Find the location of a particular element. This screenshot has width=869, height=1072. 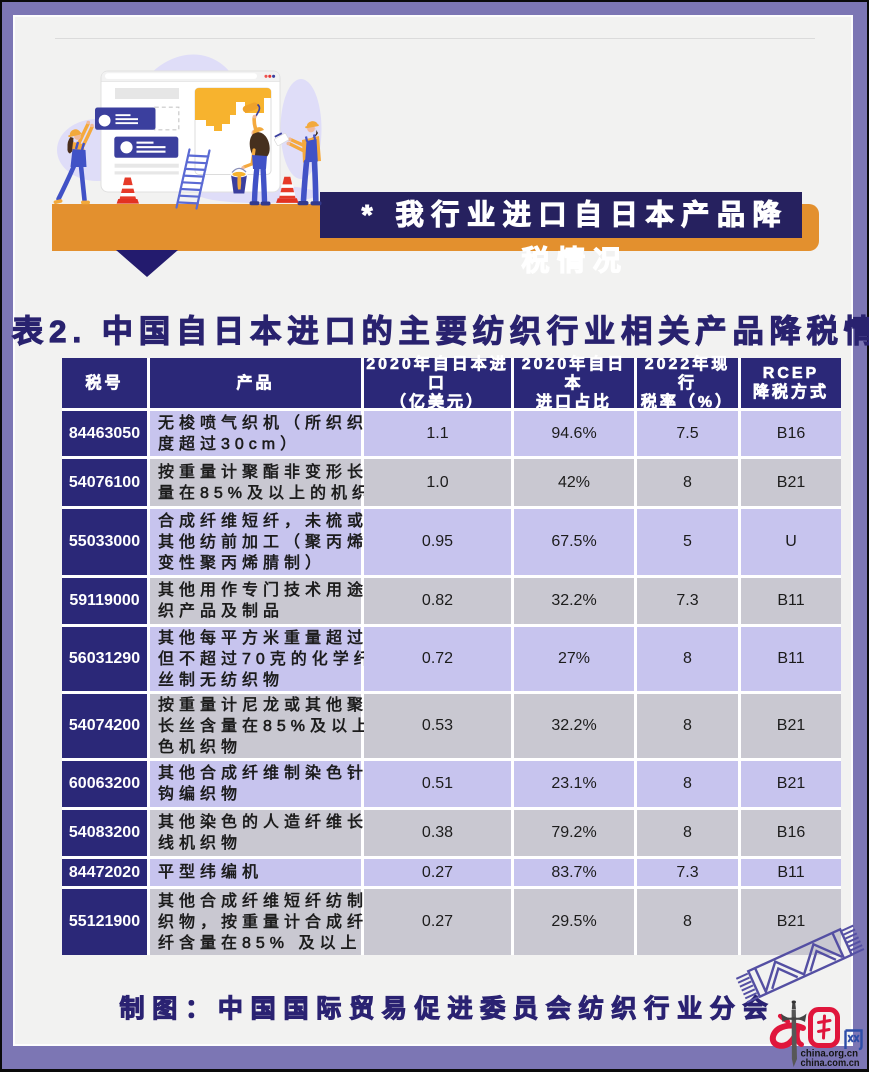

svg-text: china.com.cn is located at coordinates (830, 1063).